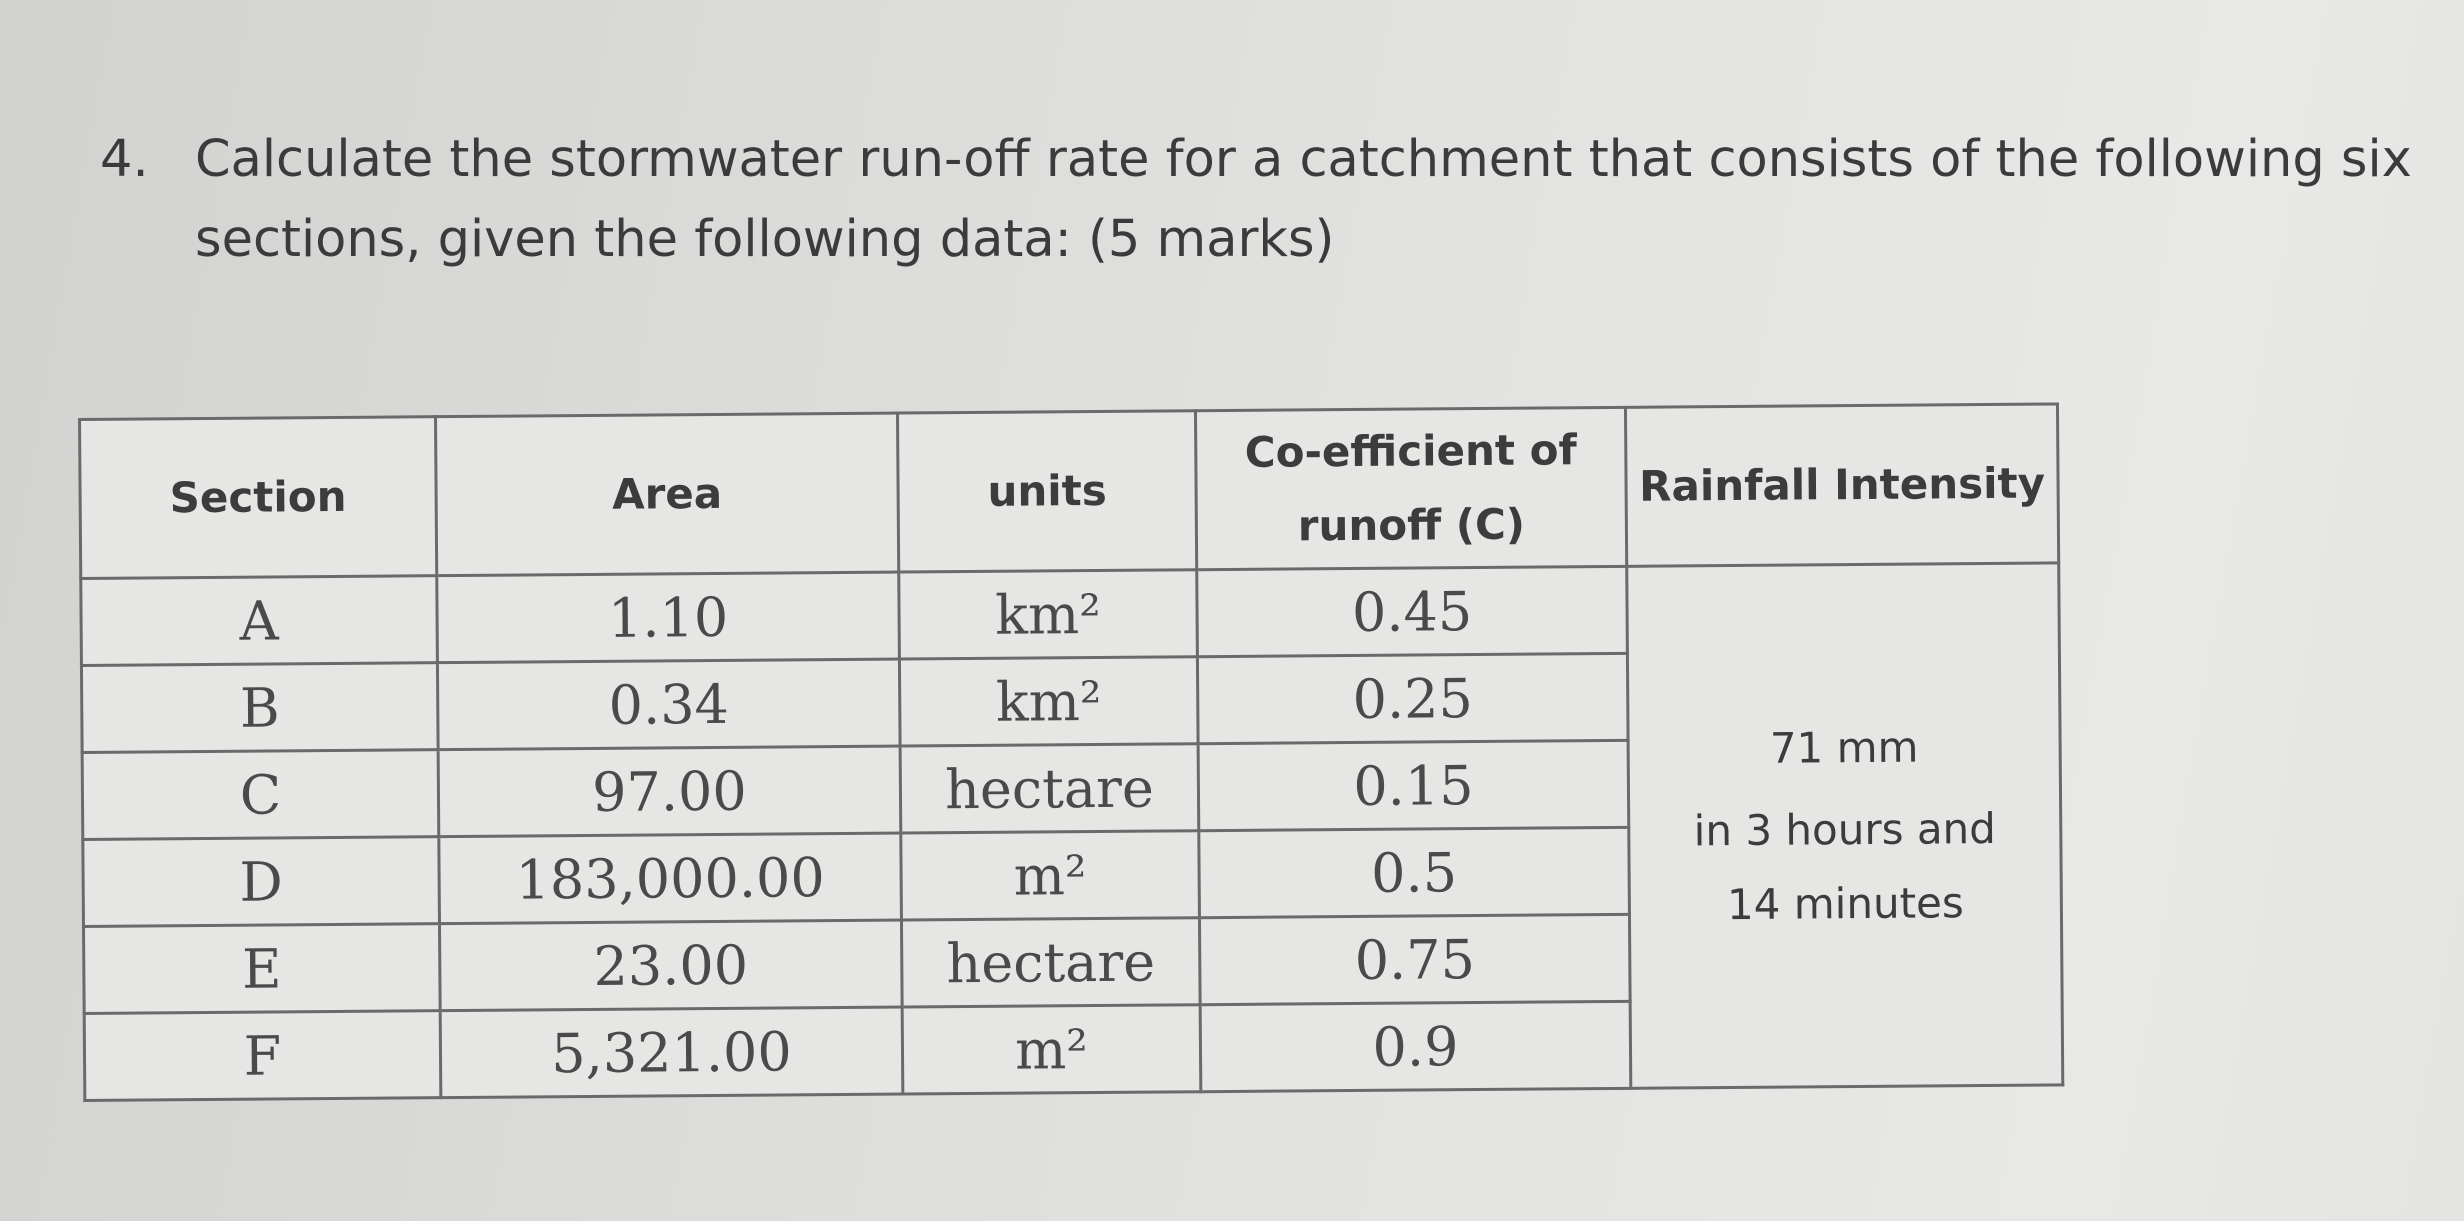 The width and height of the screenshot is (2464, 1221). I want to click on cell-section: F, so click(262, 1055).